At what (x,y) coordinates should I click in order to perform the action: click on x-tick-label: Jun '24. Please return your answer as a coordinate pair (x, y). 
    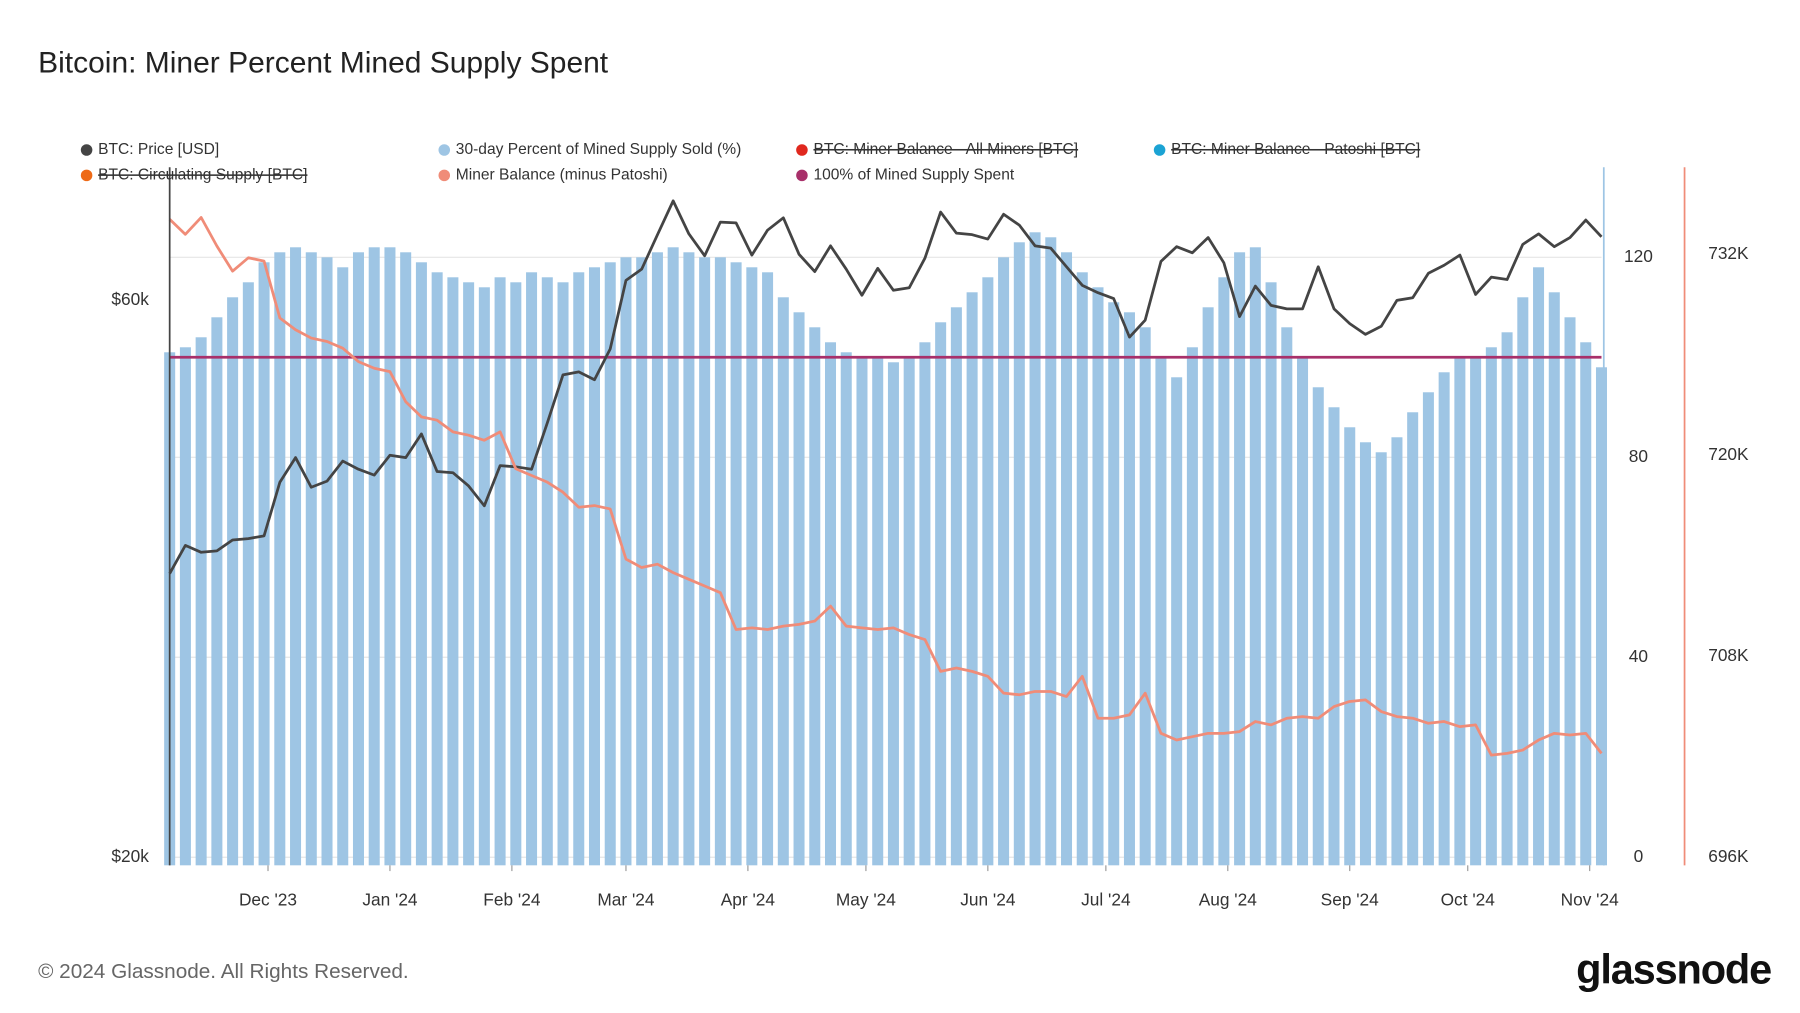
    Looking at the image, I should click on (988, 900).